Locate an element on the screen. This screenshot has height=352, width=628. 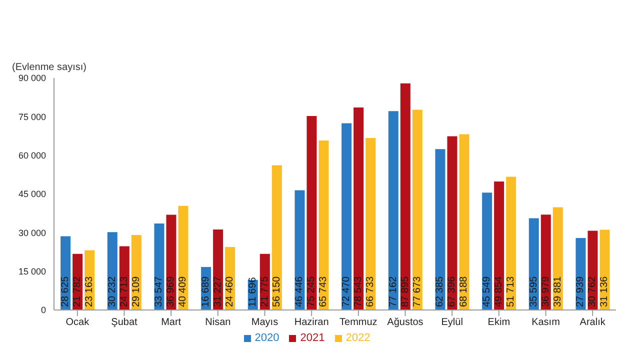
data-label: 35 595 is located at coordinates (534, 291).